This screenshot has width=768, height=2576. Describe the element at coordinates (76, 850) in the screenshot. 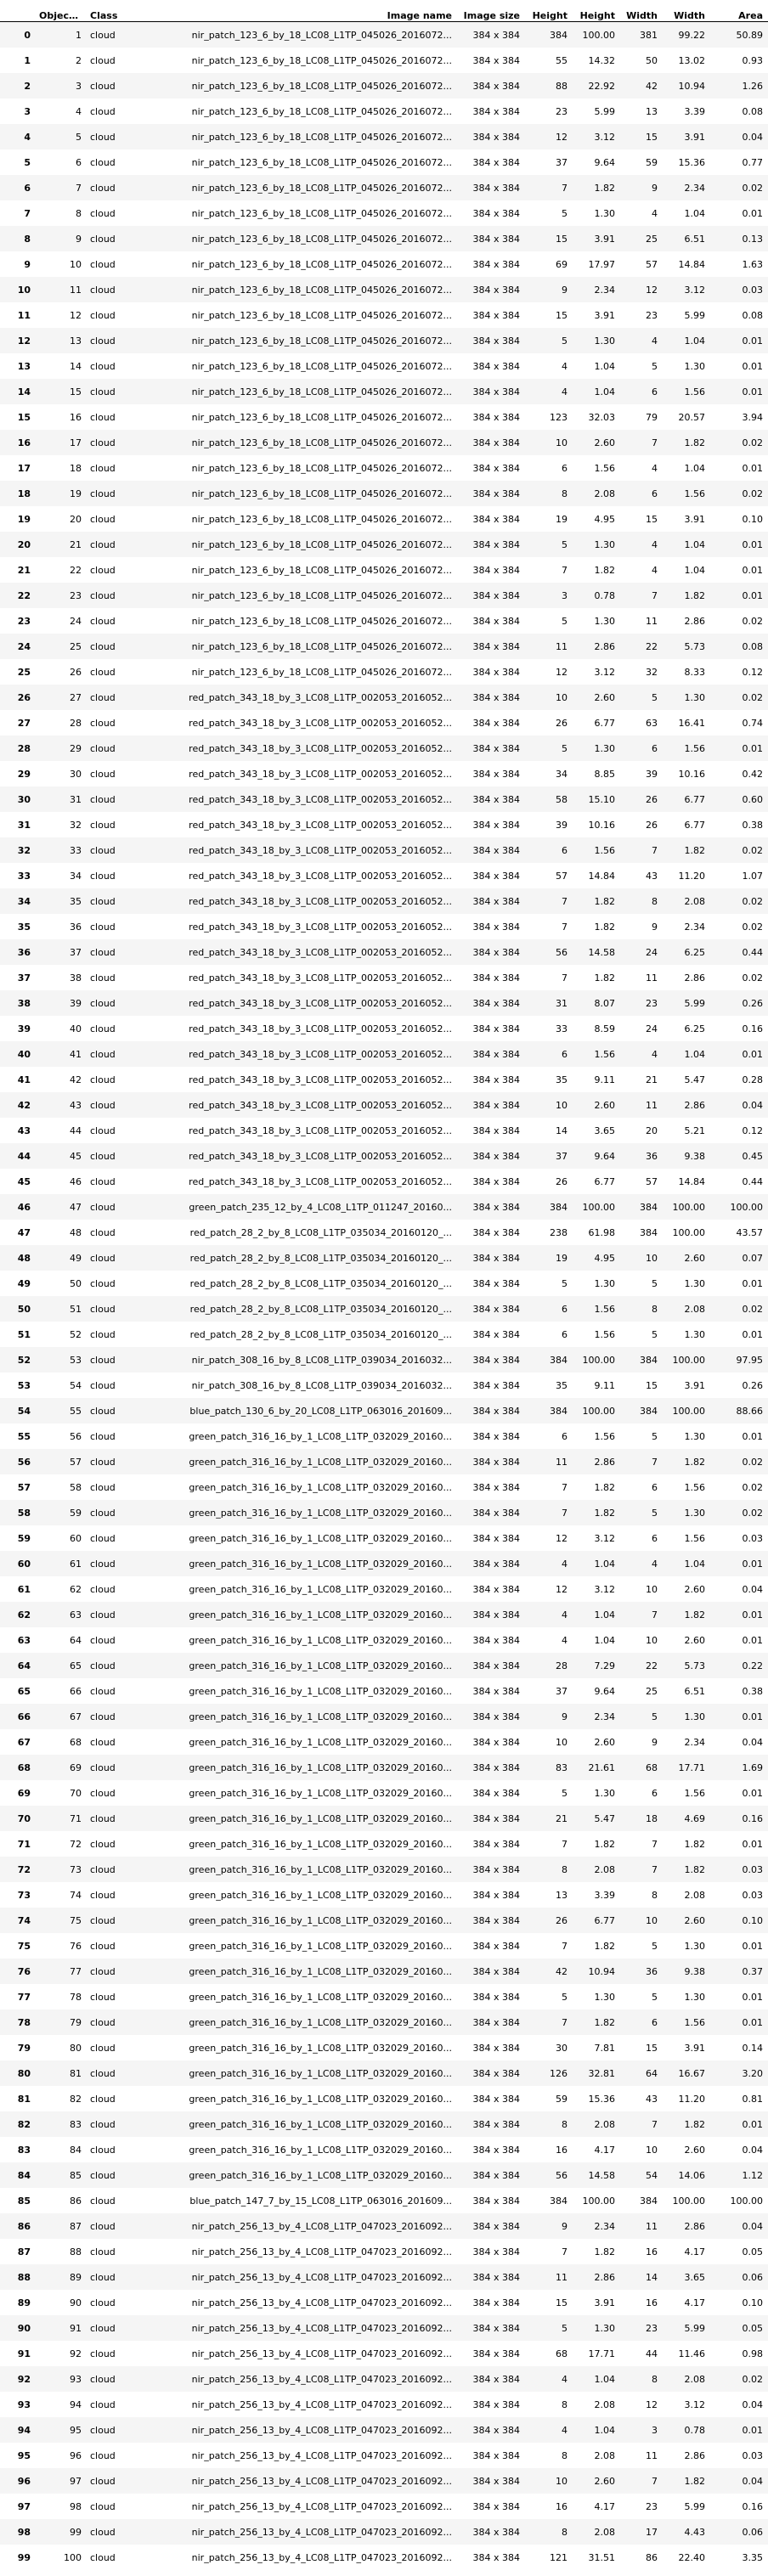

I see `cell-object-id: 33` at that location.